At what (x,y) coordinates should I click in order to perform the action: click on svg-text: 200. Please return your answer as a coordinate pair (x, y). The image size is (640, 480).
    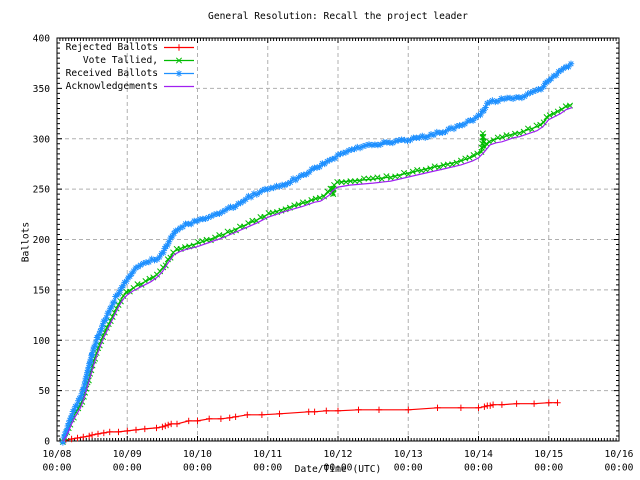
    Looking at the image, I should click on (42, 240).